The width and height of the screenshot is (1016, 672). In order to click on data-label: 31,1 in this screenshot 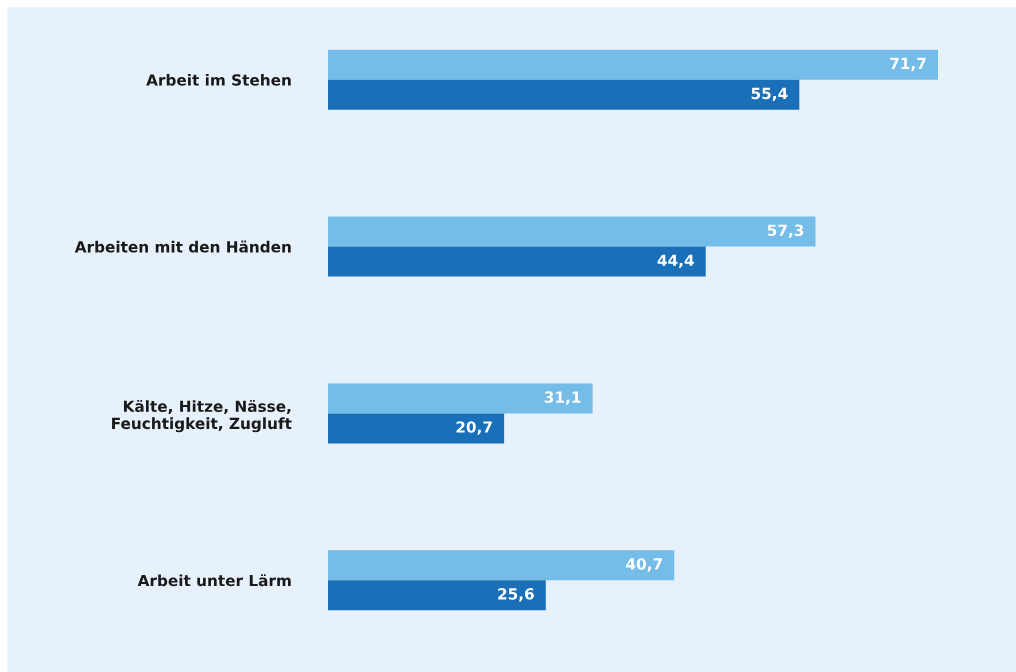, I will do `click(562, 398)`.